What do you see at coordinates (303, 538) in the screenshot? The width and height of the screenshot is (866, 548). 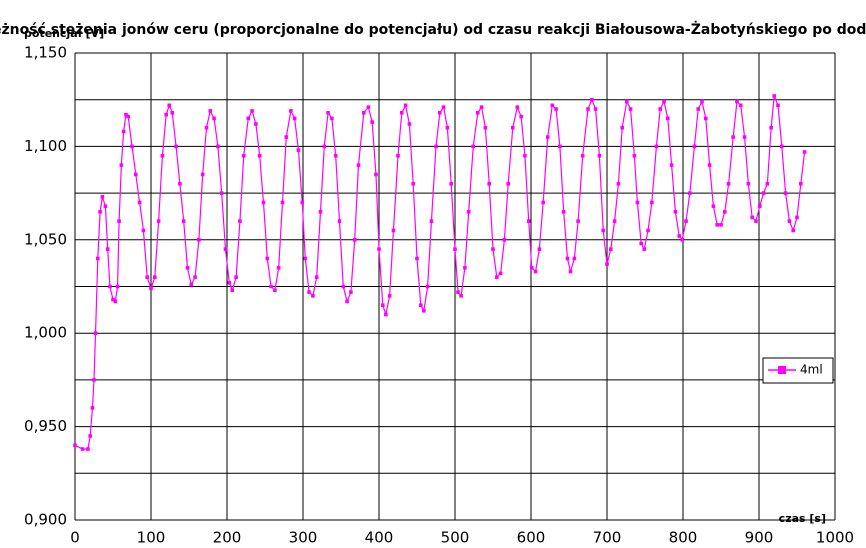 I see `x-tick-label: 300` at bounding box center [303, 538].